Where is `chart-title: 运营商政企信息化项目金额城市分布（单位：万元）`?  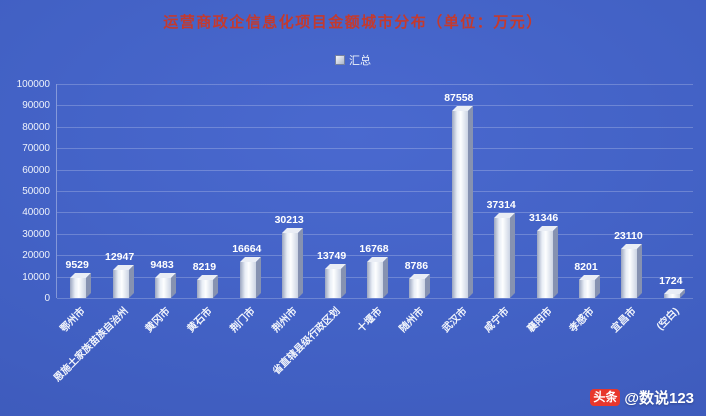 chart-title: 运营商政企信息化项目金额城市分布（单位：万元） is located at coordinates (353, 22).